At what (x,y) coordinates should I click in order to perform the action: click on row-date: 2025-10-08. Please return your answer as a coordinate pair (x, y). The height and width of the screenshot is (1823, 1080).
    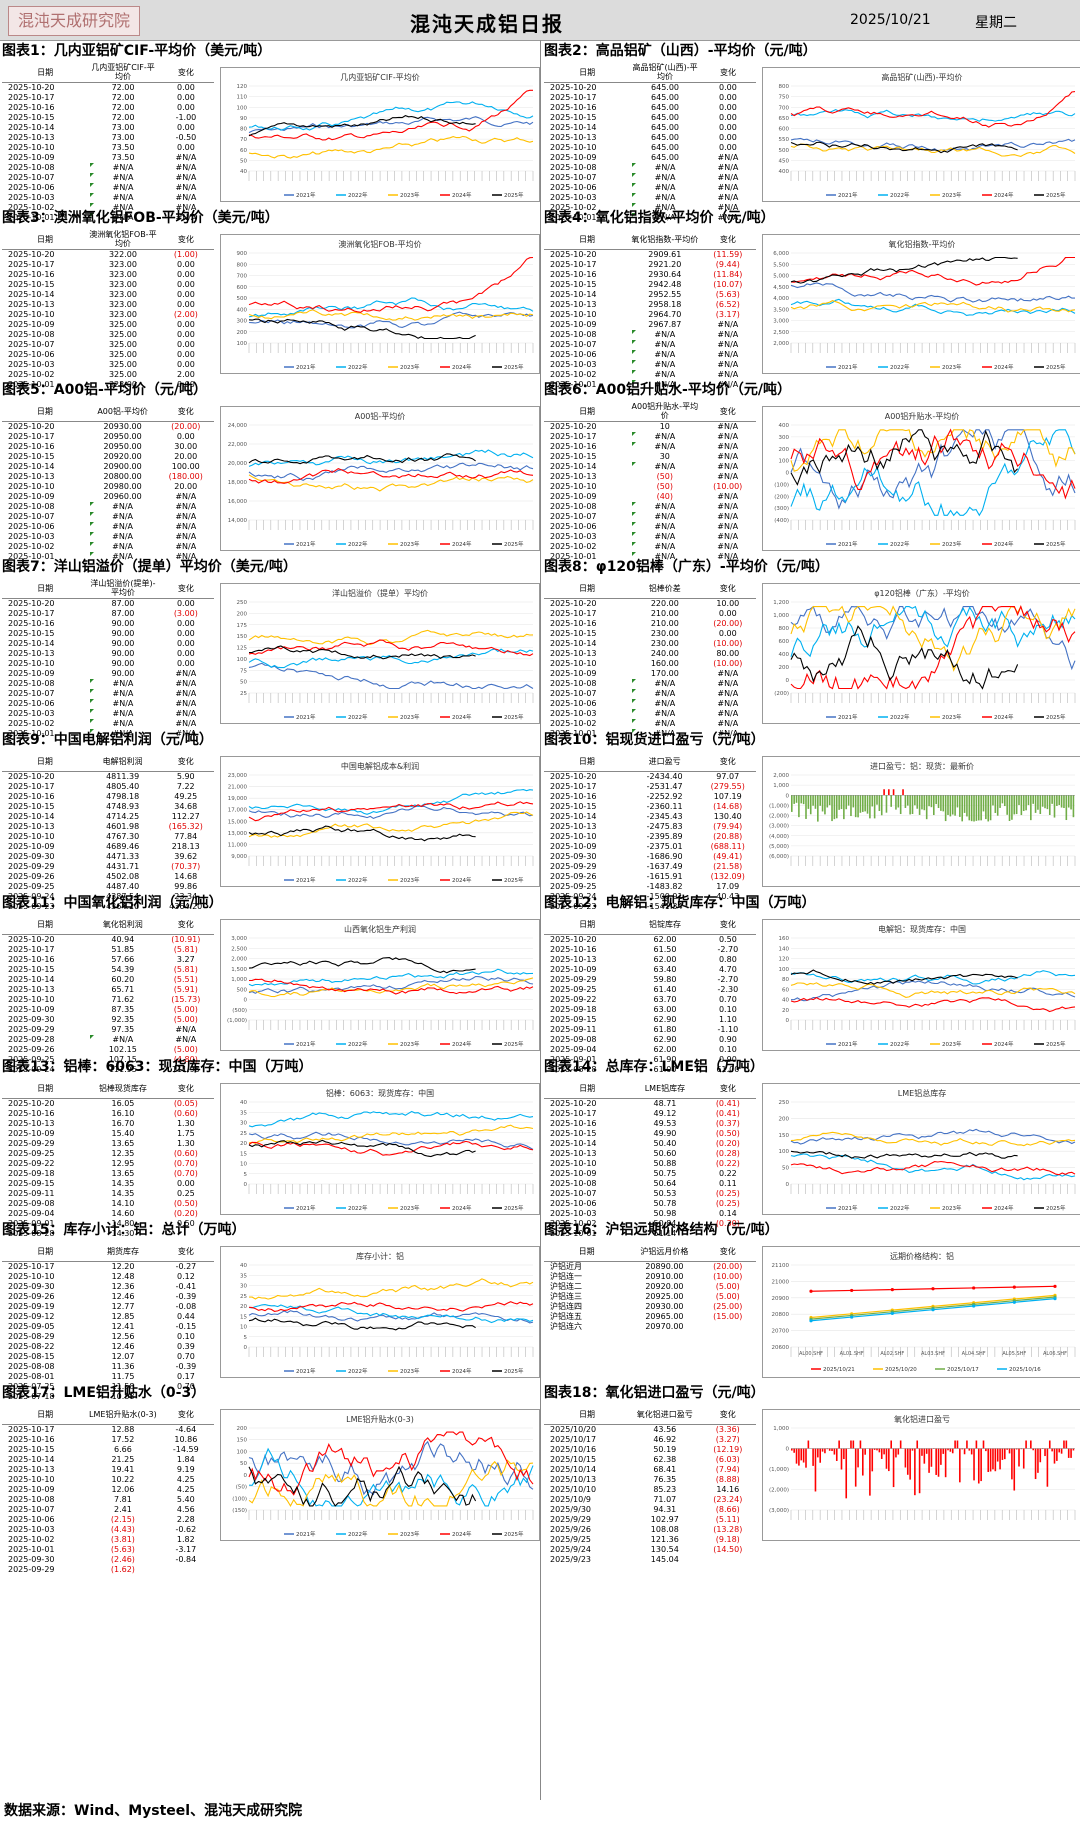
    Looking at the image, I should click on (31, 167).